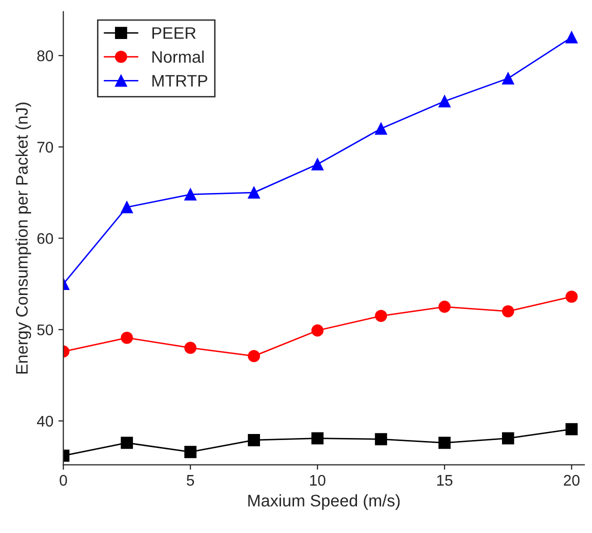 Image resolution: width=592 pixels, height=533 pixels. I want to click on legend-label: PEER, so click(174, 33).